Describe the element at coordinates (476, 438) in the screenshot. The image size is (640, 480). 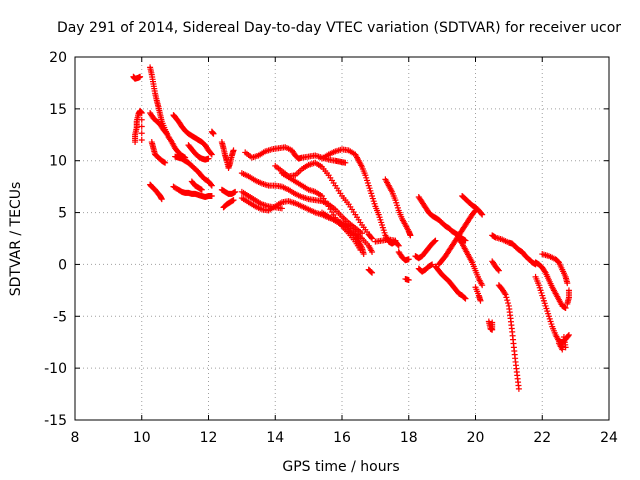
I see `x-tick-label: 20` at that location.